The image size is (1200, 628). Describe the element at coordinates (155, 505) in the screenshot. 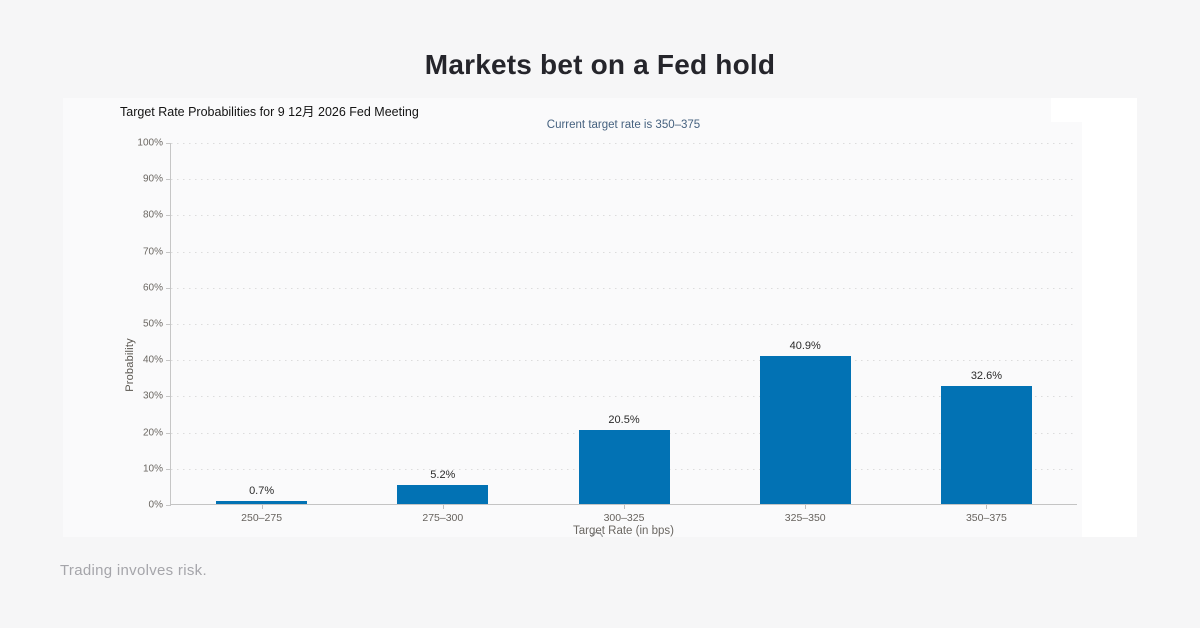

I see `y-tick-label: 0%` at that location.